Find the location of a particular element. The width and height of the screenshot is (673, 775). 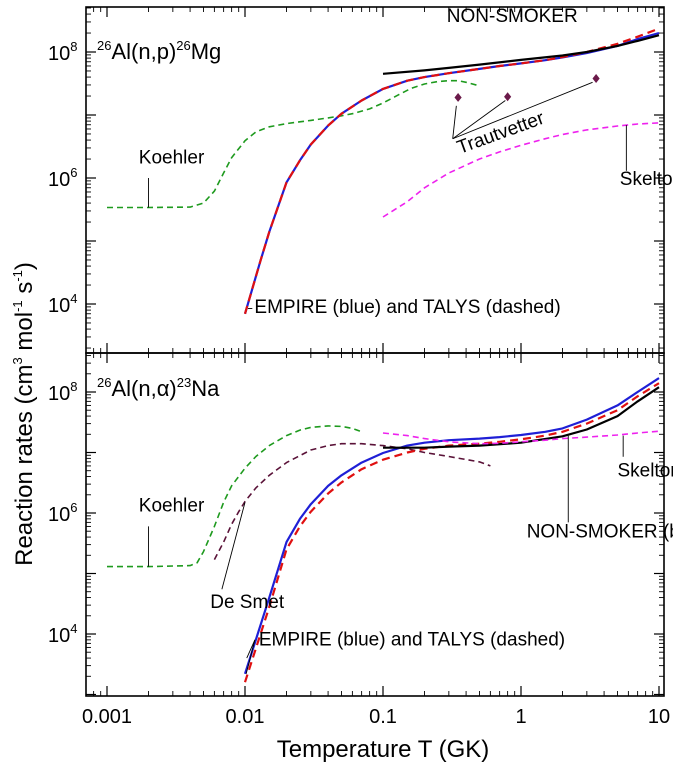

y-tick-label-bottom: 10⁴ is located at coordinates (62, 634).